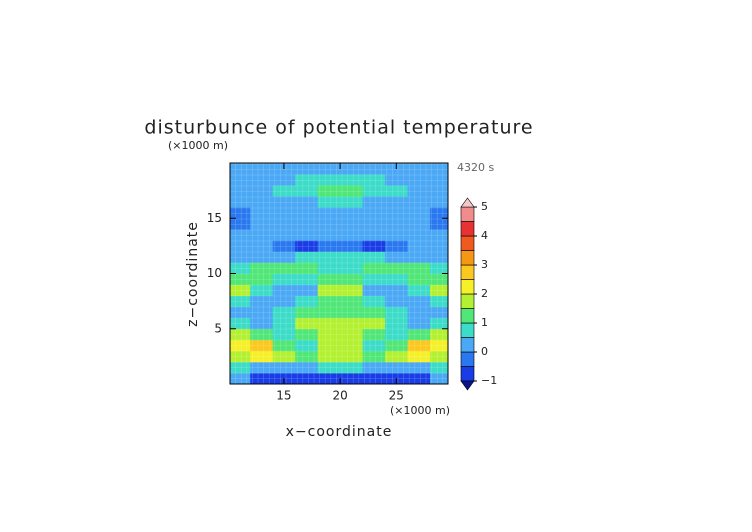 The width and height of the screenshot is (752, 532). I want to click on x-tick-label: 20, so click(339, 396).